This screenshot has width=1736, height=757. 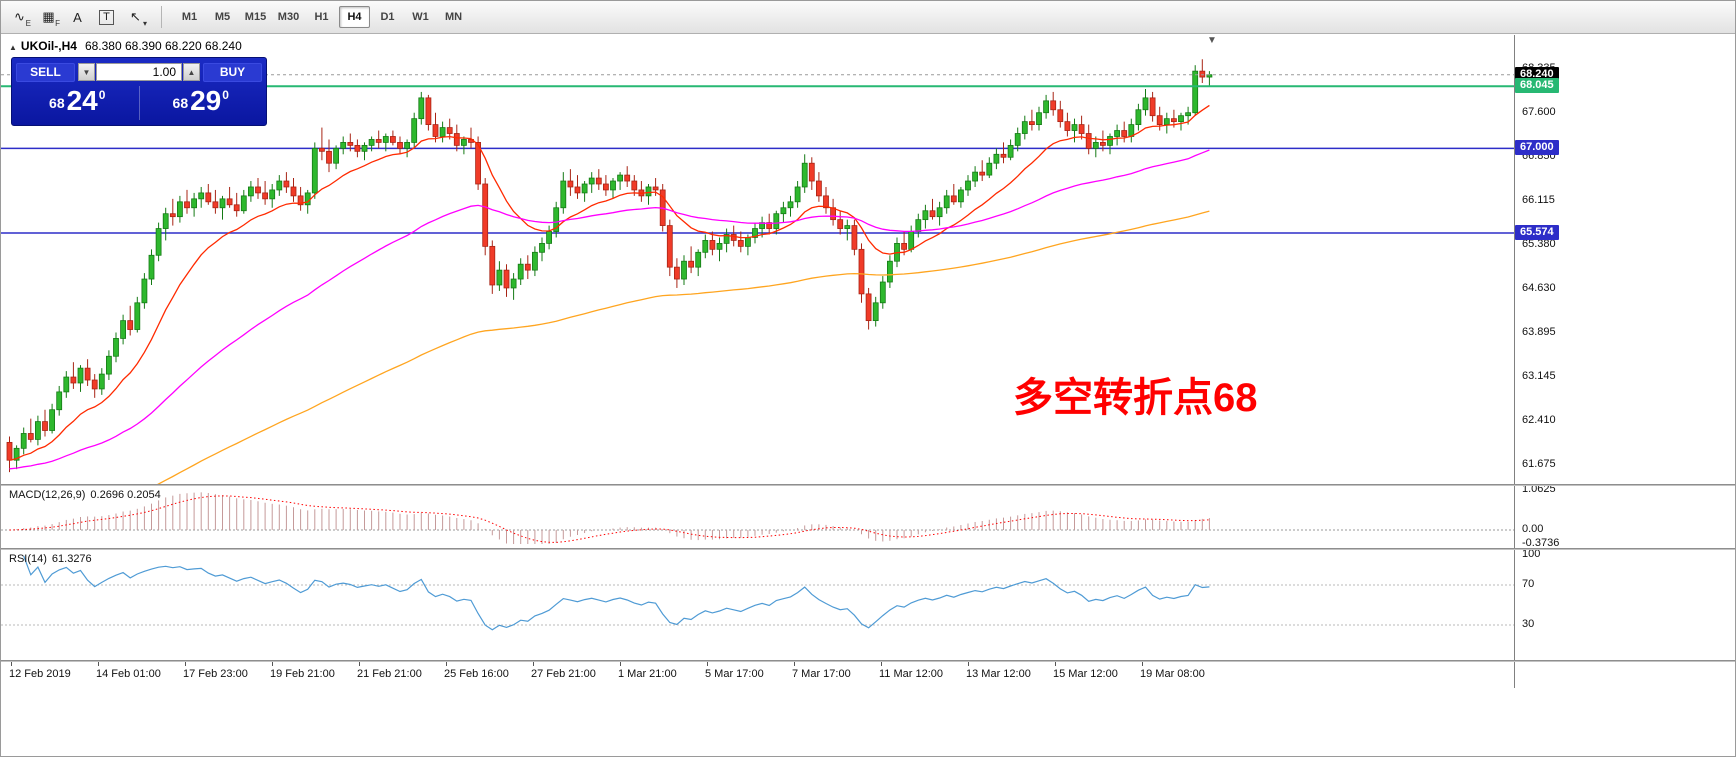 What do you see at coordinates (1135, 398) in the screenshot?
I see `chart-text-annotation: 多空转折点68` at bounding box center [1135, 398].